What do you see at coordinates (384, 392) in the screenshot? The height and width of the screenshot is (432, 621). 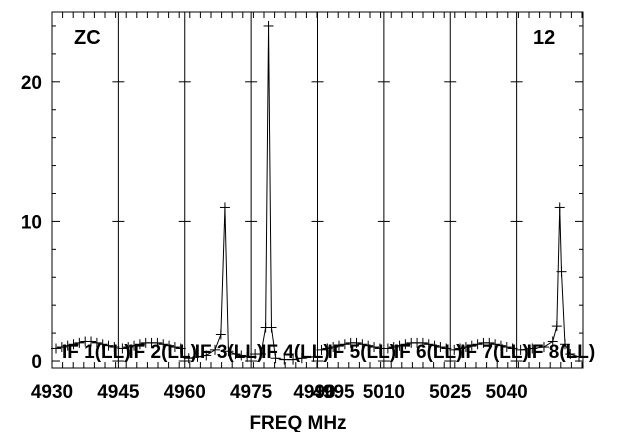 I see `x-tick-label: 5010` at bounding box center [384, 392].